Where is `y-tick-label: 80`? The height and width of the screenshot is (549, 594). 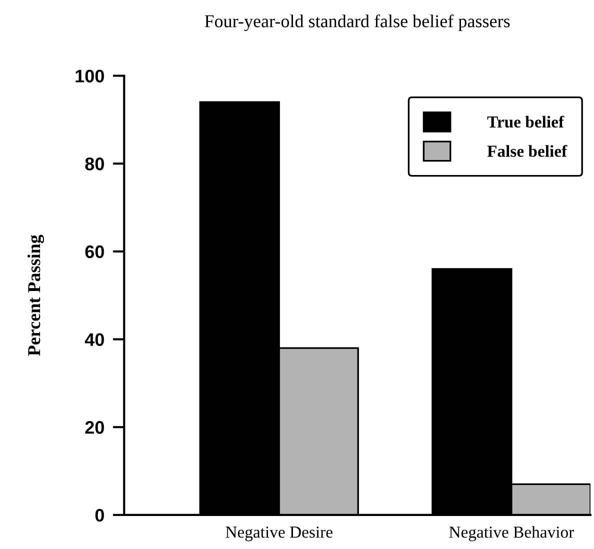
y-tick-label: 80 is located at coordinates (94, 164).